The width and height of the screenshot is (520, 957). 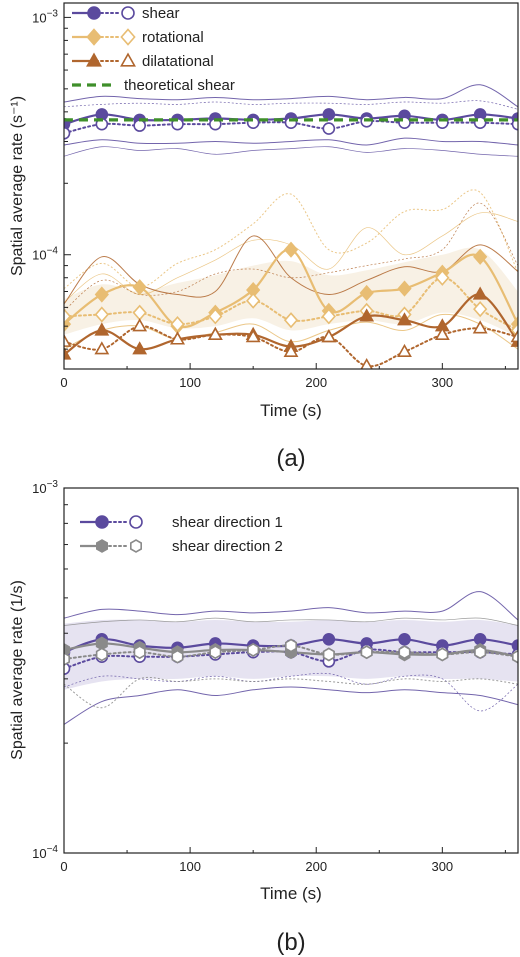 What do you see at coordinates (181, 534) in the screenshot?
I see `legend-b: shear direction 1 shear direction 2` at bounding box center [181, 534].